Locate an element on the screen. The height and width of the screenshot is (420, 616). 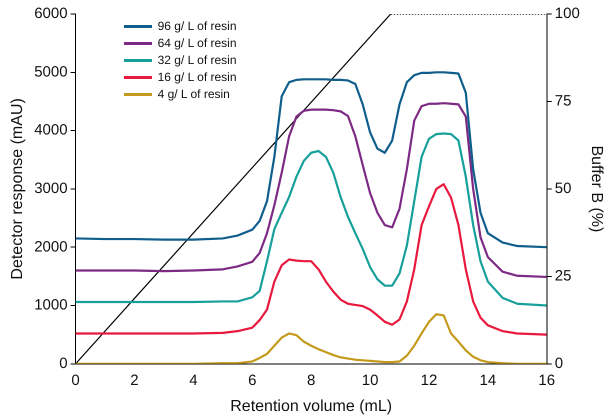
y2-tick-label: 25 is located at coordinates (563, 275).